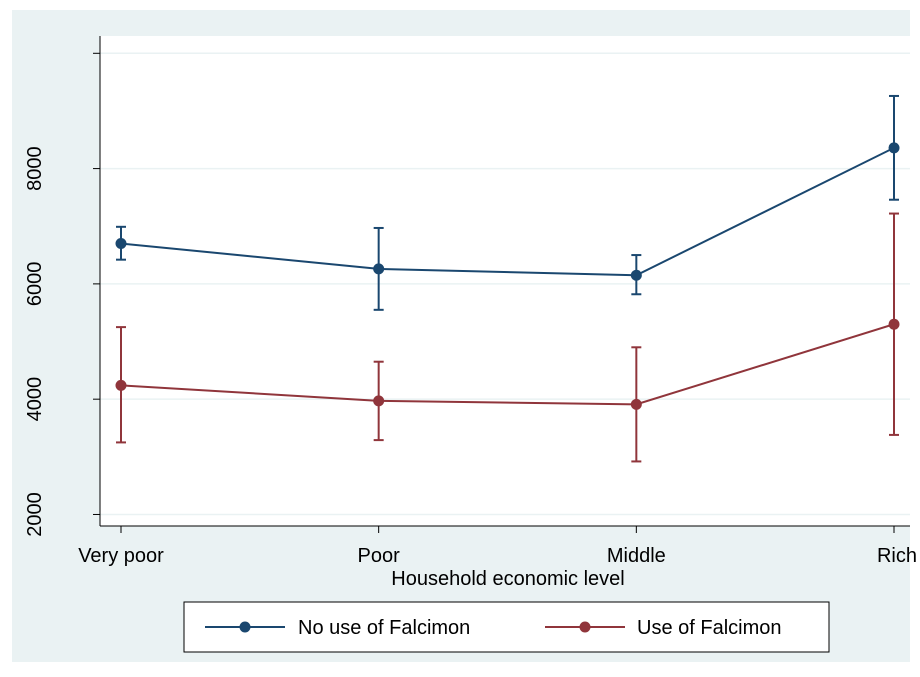  Describe the element at coordinates (35, 284) in the screenshot. I see `y-tick-label: 6000` at that location.